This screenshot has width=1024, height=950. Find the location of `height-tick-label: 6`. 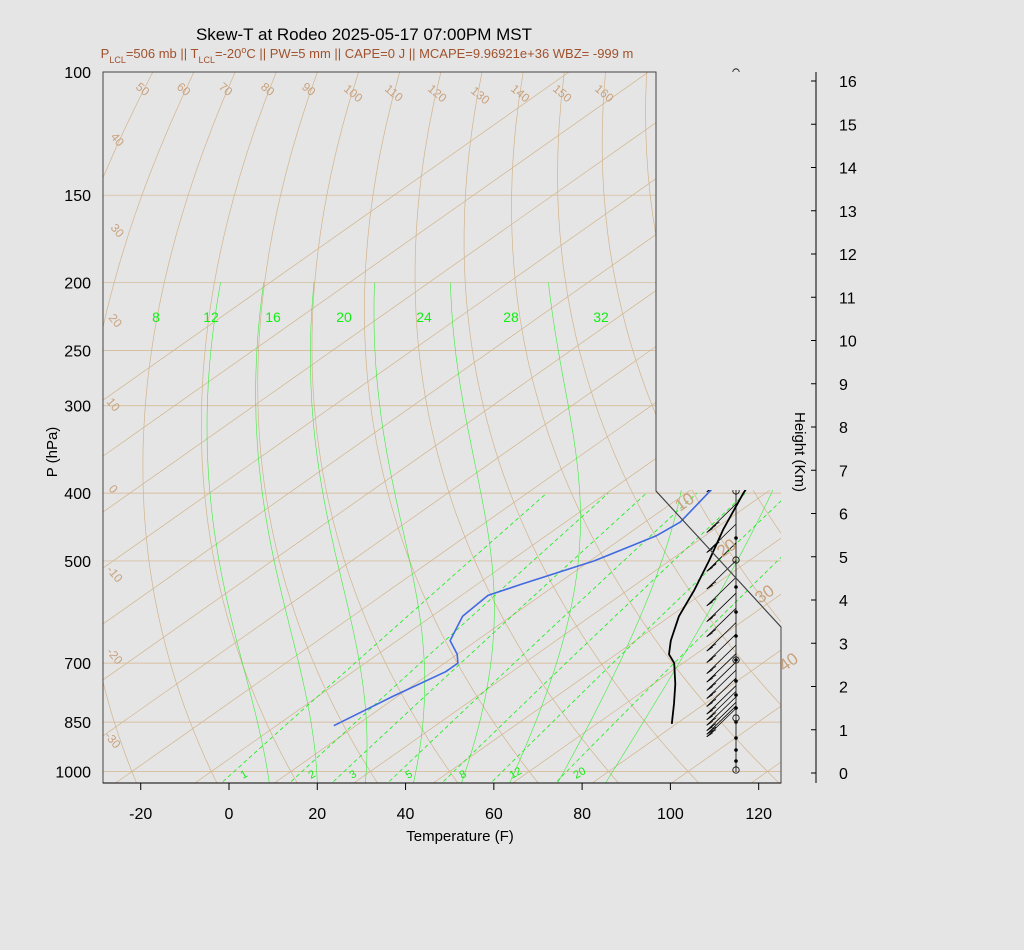

height-tick-label: 6 is located at coordinates (843, 515).